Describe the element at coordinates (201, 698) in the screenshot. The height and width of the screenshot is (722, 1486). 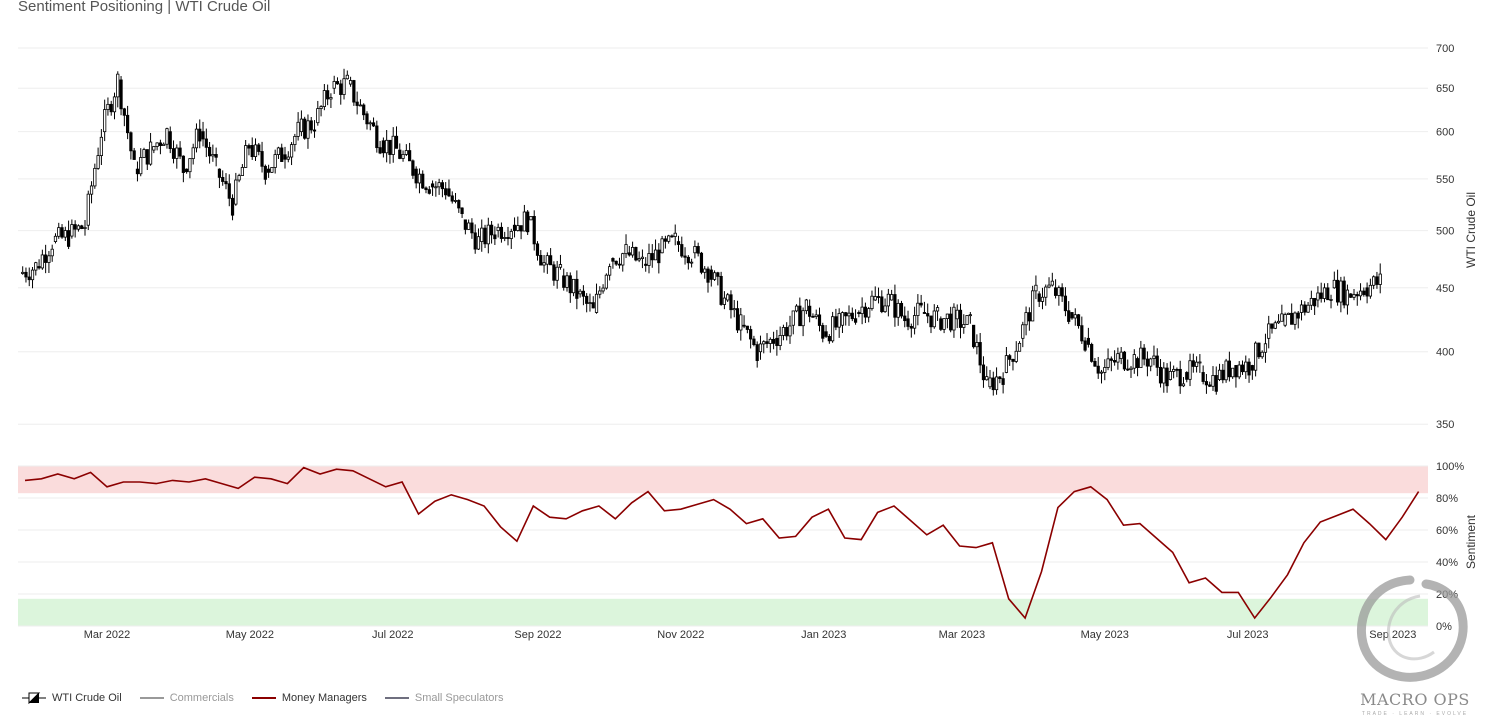
I see `legend-label-commercials: Commercials` at that location.